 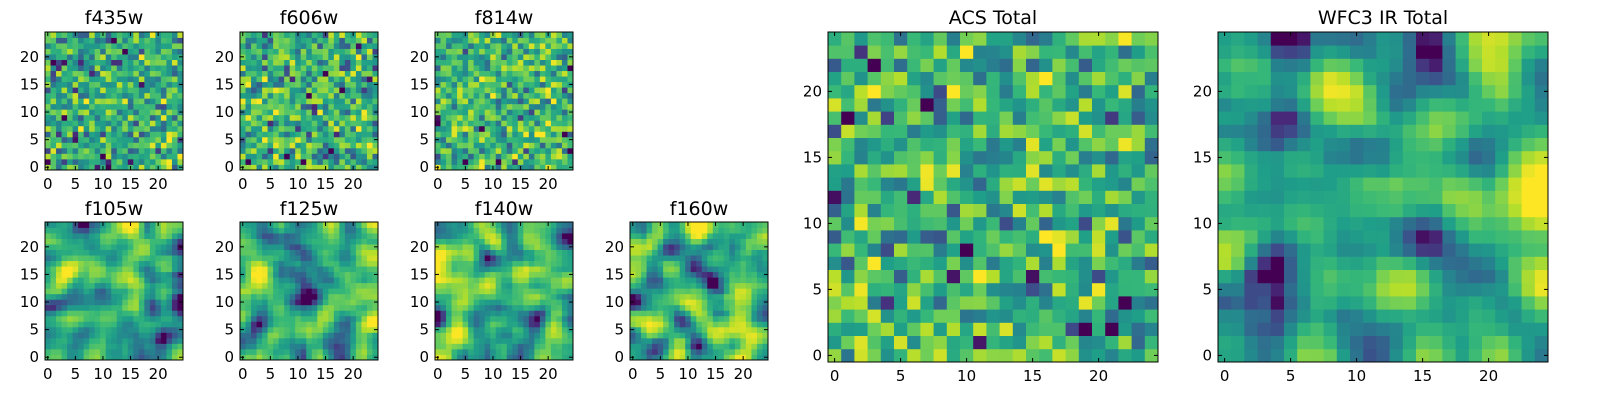 I want to click on y-tick-label: 5, so click(x=229, y=140).